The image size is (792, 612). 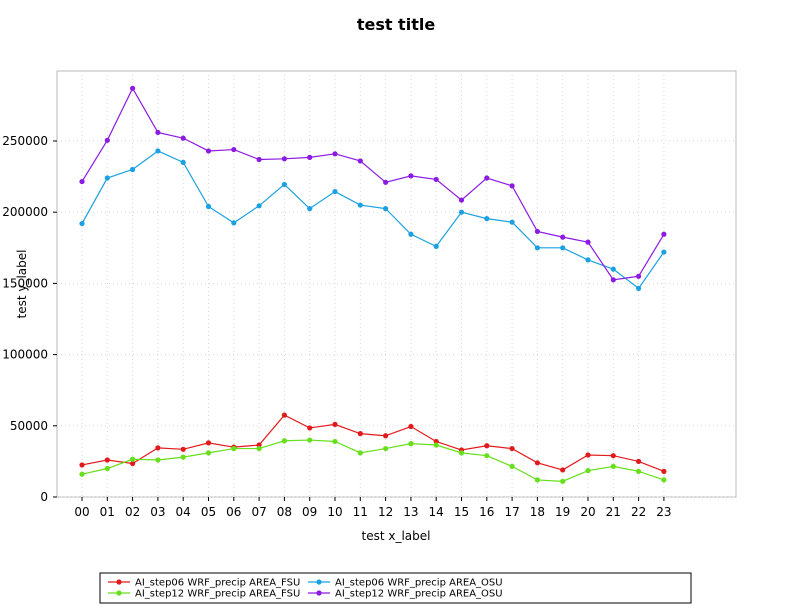 What do you see at coordinates (132, 512) in the screenshot?
I see `x-tick-label: 02` at bounding box center [132, 512].